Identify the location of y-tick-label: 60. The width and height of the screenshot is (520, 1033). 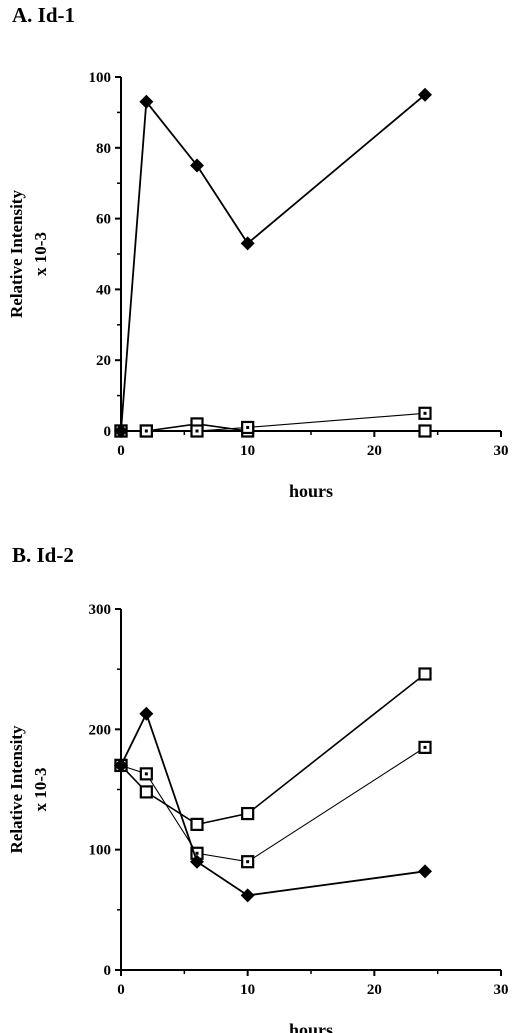
(103, 220).